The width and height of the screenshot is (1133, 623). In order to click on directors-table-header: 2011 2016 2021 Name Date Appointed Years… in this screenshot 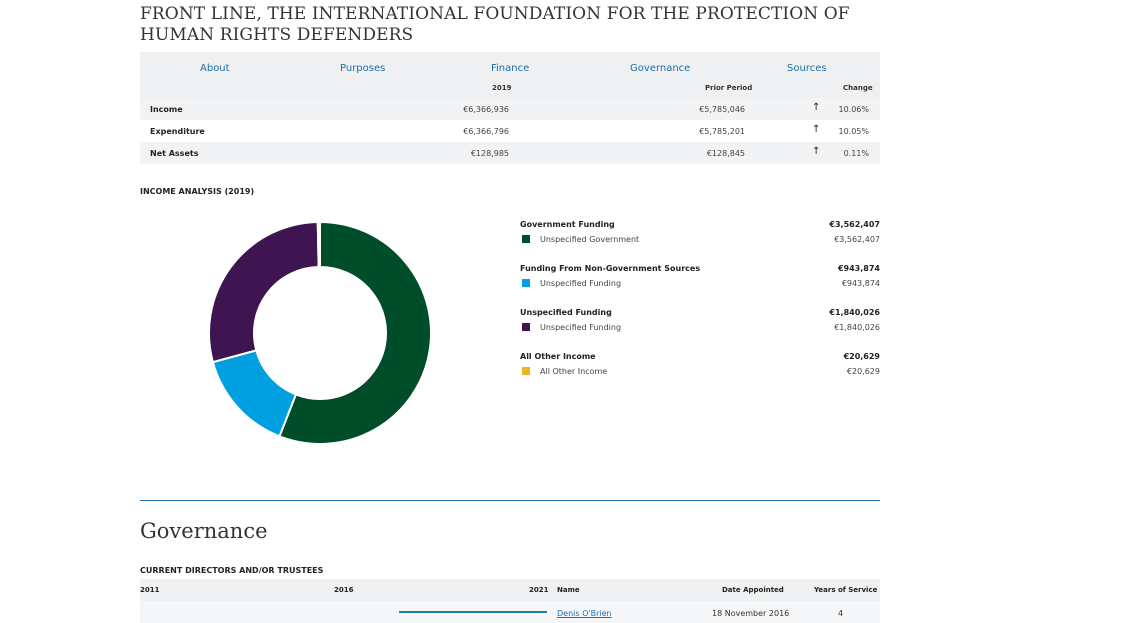, I will do `click(510, 590)`.